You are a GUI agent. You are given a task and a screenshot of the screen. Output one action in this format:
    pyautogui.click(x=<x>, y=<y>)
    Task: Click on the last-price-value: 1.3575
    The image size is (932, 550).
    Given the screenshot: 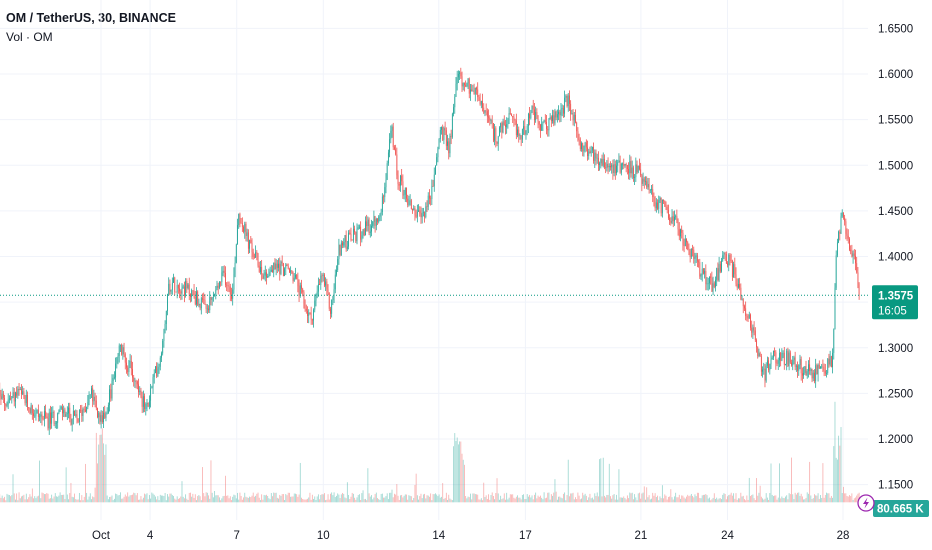 What is the action you would take?
    pyautogui.click(x=896, y=296)
    